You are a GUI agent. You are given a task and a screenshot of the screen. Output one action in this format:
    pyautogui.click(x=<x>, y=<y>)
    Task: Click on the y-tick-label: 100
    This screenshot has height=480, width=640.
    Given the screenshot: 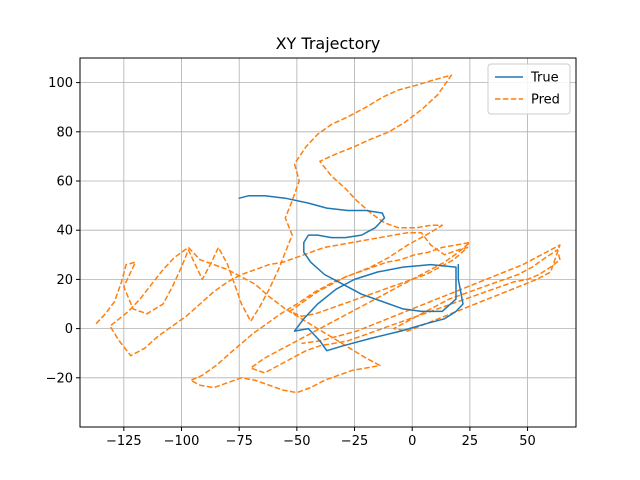 What is the action you would take?
    pyautogui.click(x=60, y=83)
    